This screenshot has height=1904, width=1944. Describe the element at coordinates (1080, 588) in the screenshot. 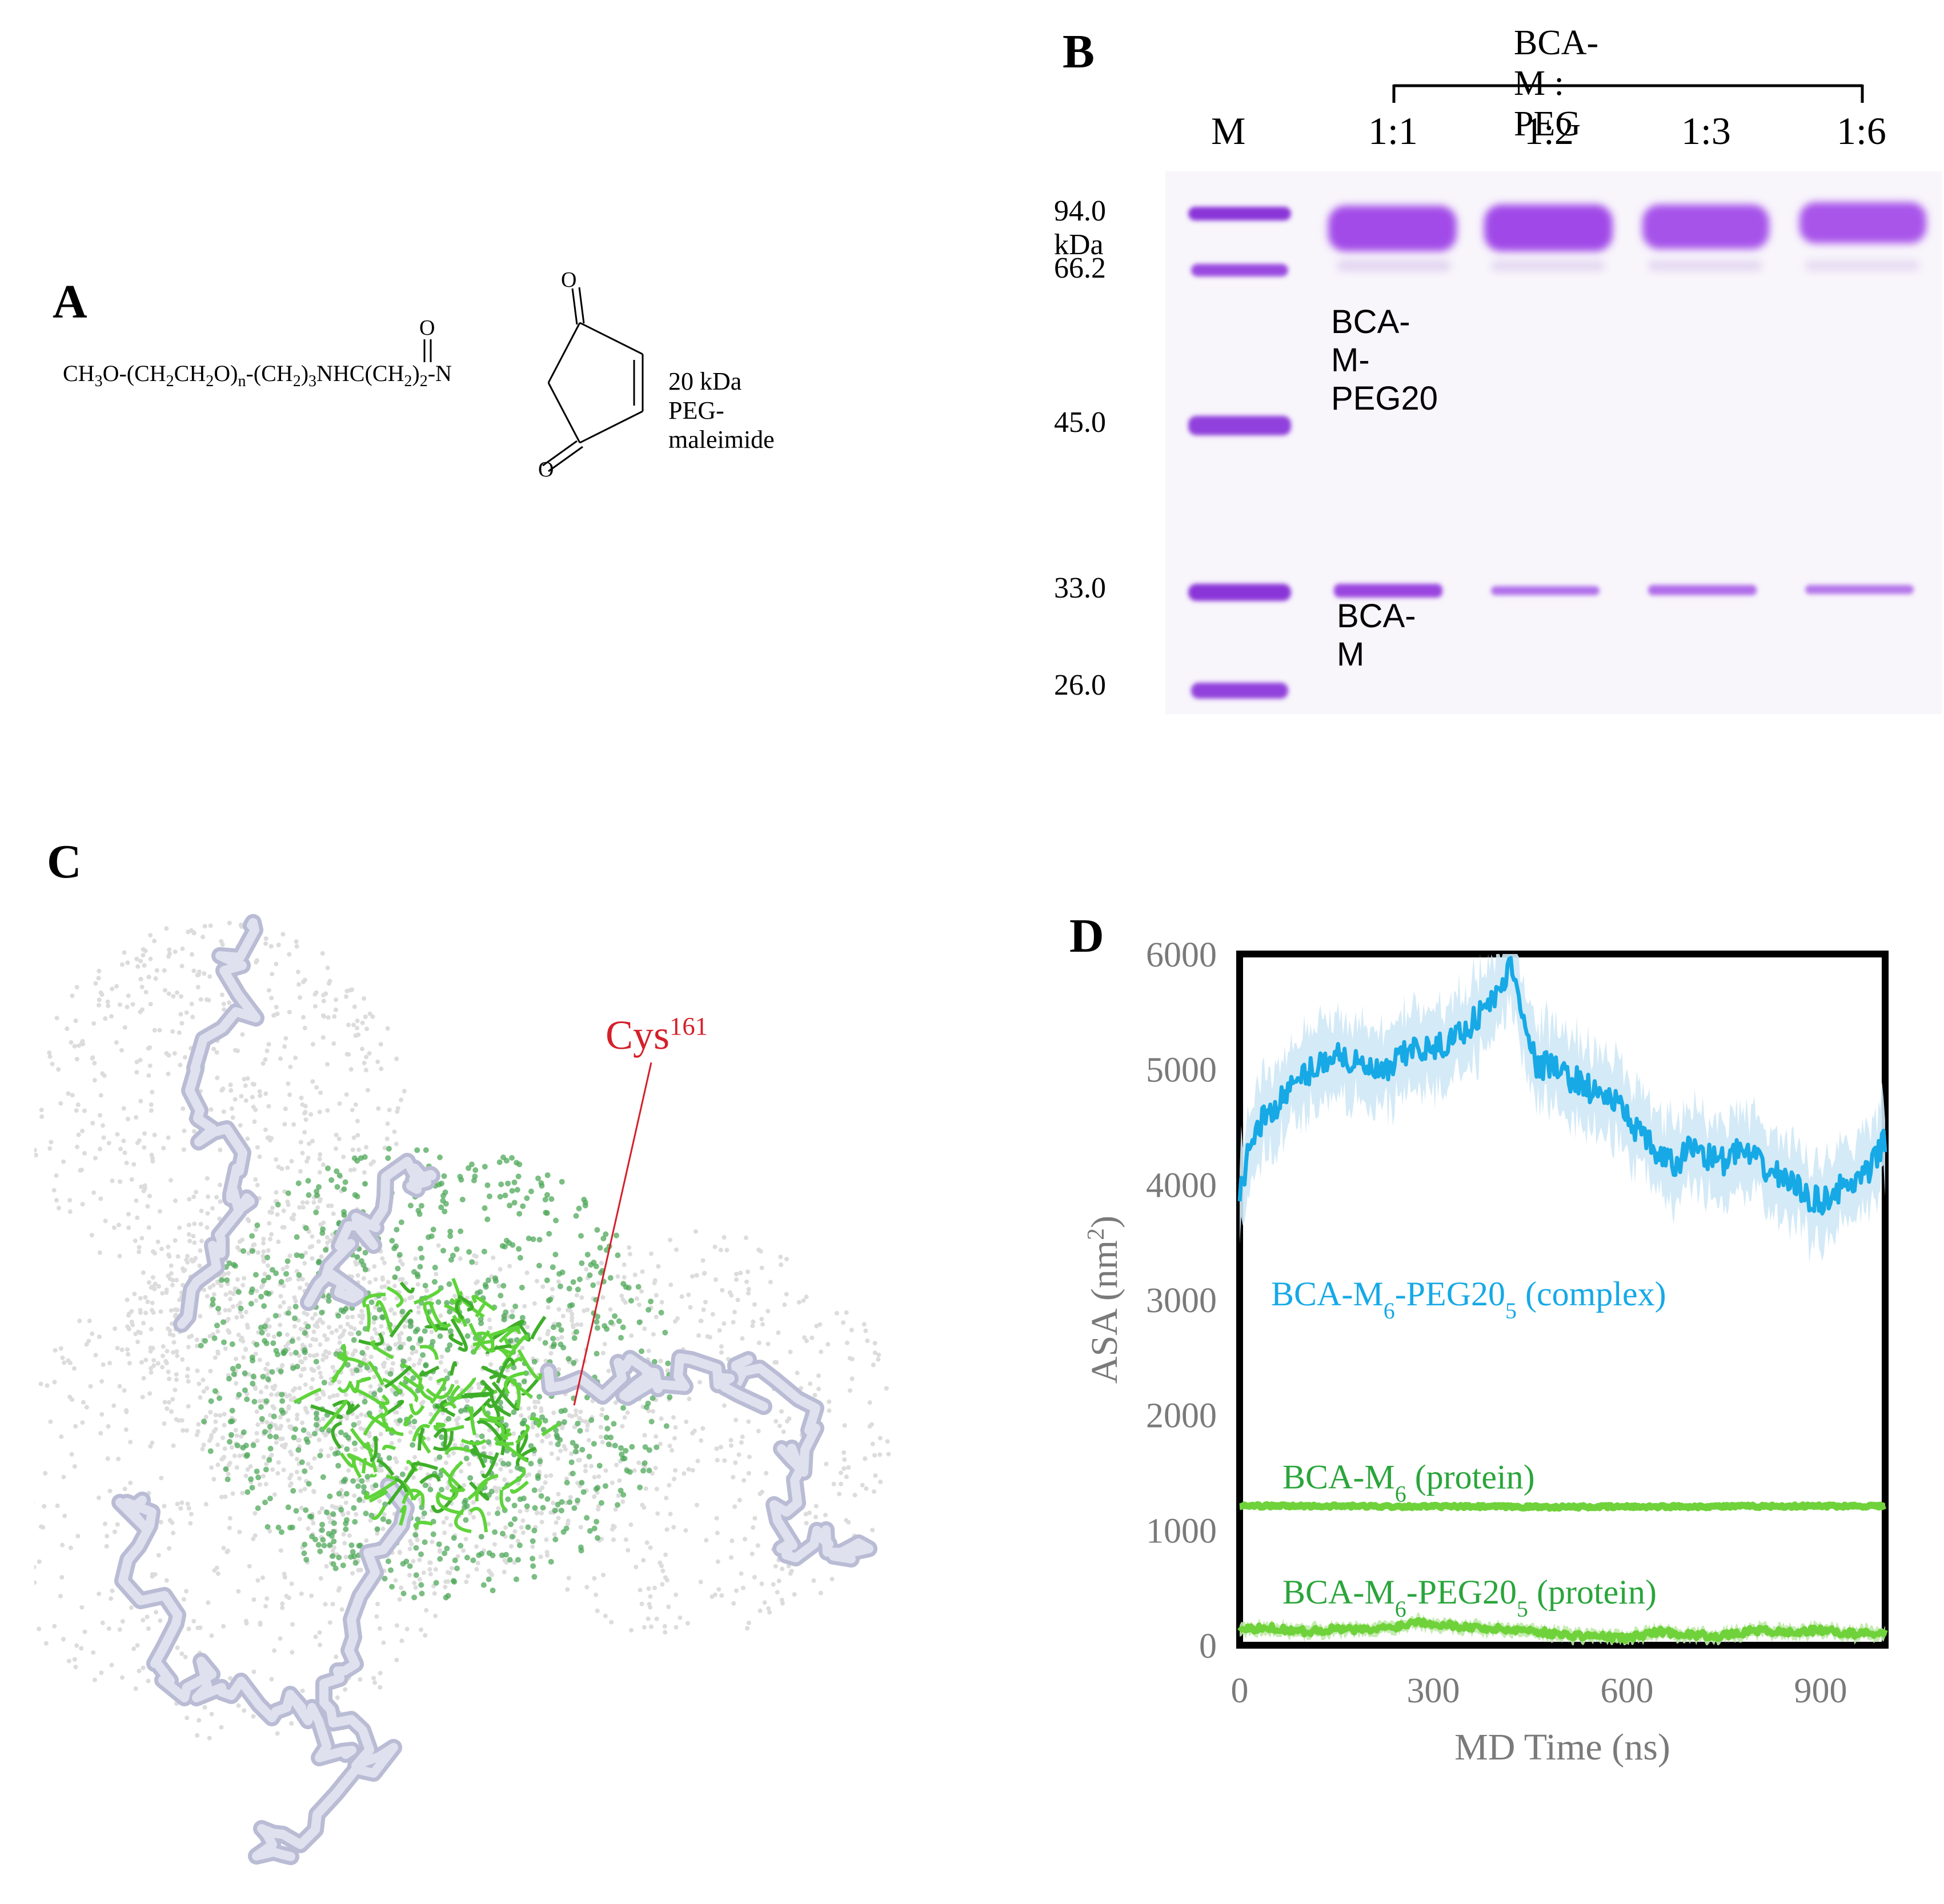

I see `marker-33: 33.0` at that location.